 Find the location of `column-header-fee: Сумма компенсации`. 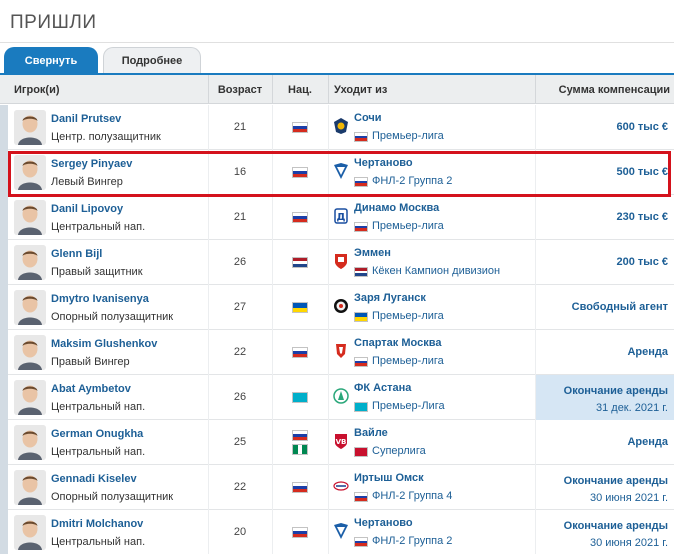

column-header-fee: Сумма компенсации is located at coordinates (614, 89).